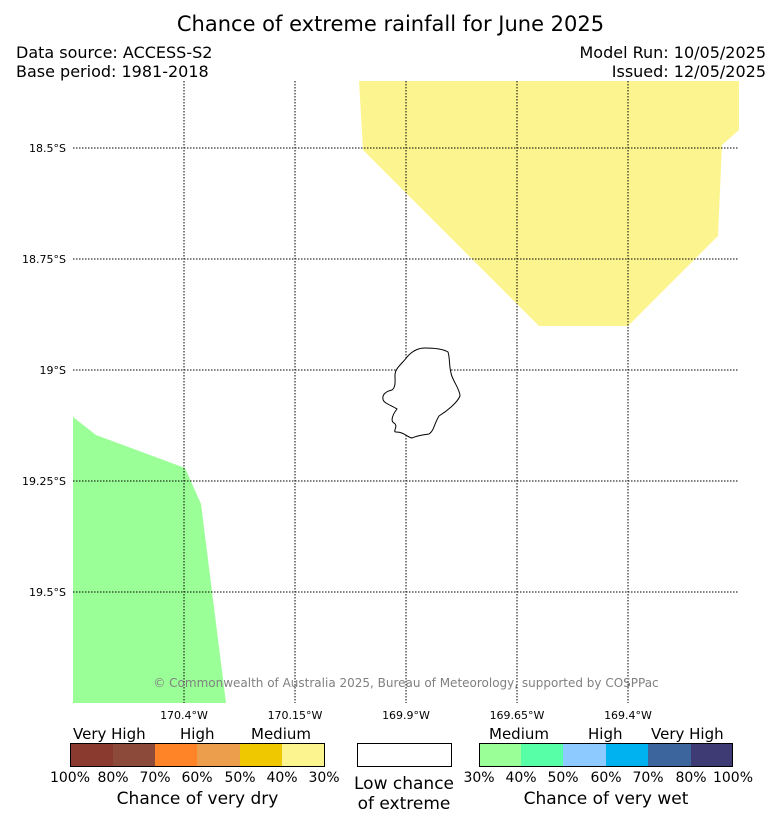  I want to click on lat-label: 18.75°S, so click(44, 259).